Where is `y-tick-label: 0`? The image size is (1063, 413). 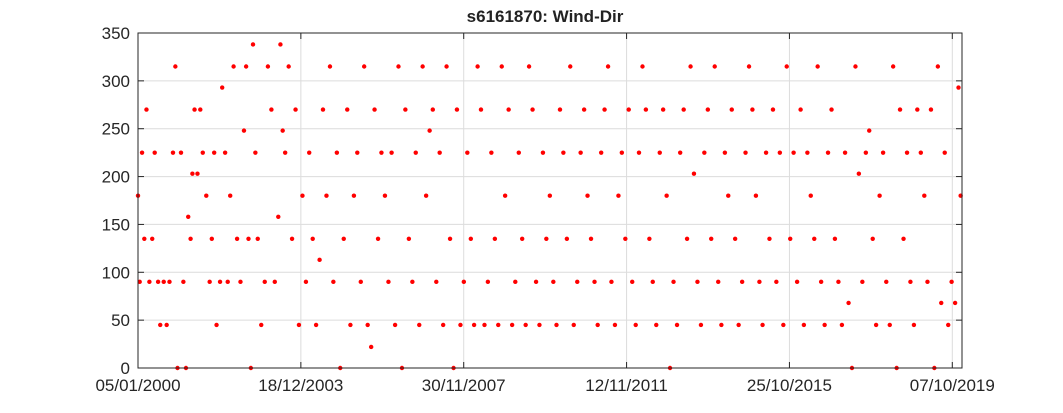 y-tick-label: 0 is located at coordinates (125, 368).